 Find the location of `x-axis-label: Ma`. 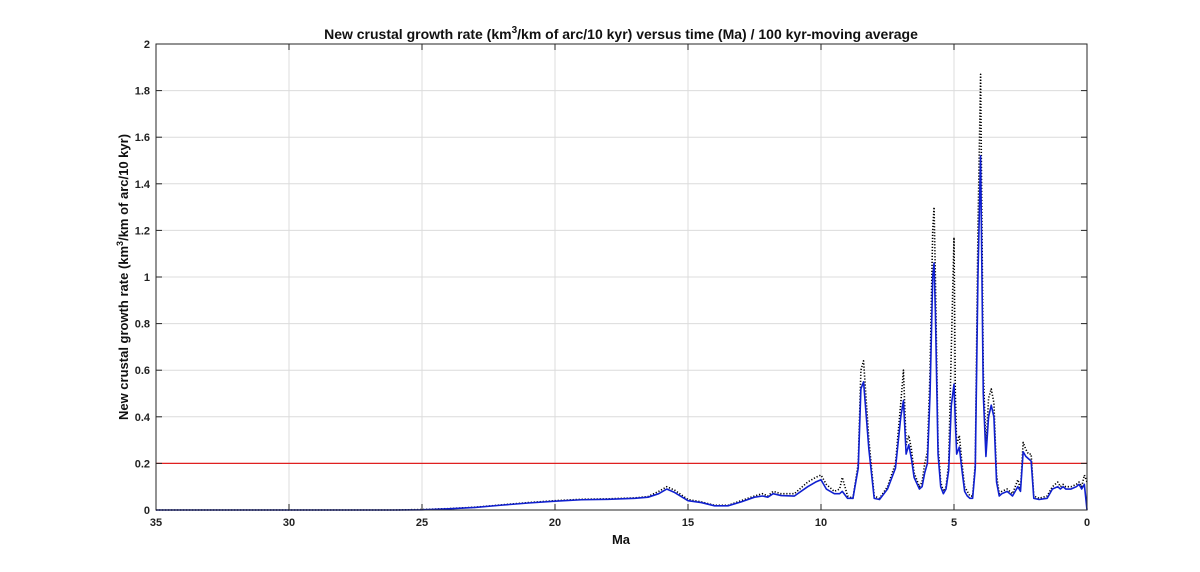

x-axis-label: Ma is located at coordinates (621, 539).